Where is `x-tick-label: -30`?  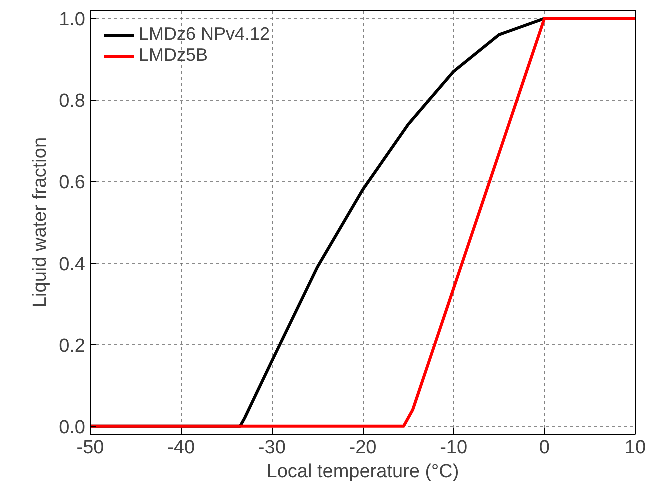
x-tick-label: -30 is located at coordinates (272, 448).